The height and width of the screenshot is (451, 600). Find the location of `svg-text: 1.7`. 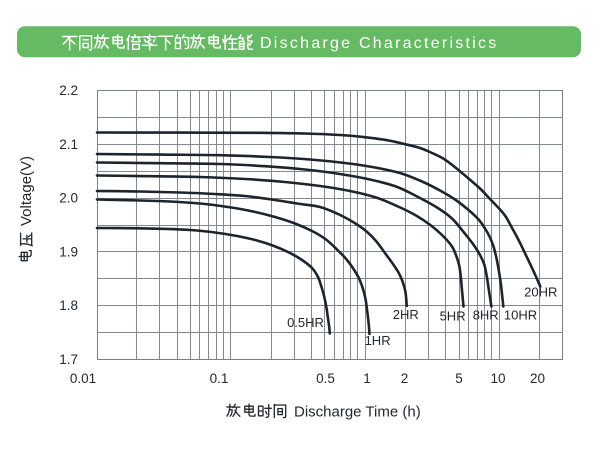

svg-text: 1.7 is located at coordinates (68, 359).